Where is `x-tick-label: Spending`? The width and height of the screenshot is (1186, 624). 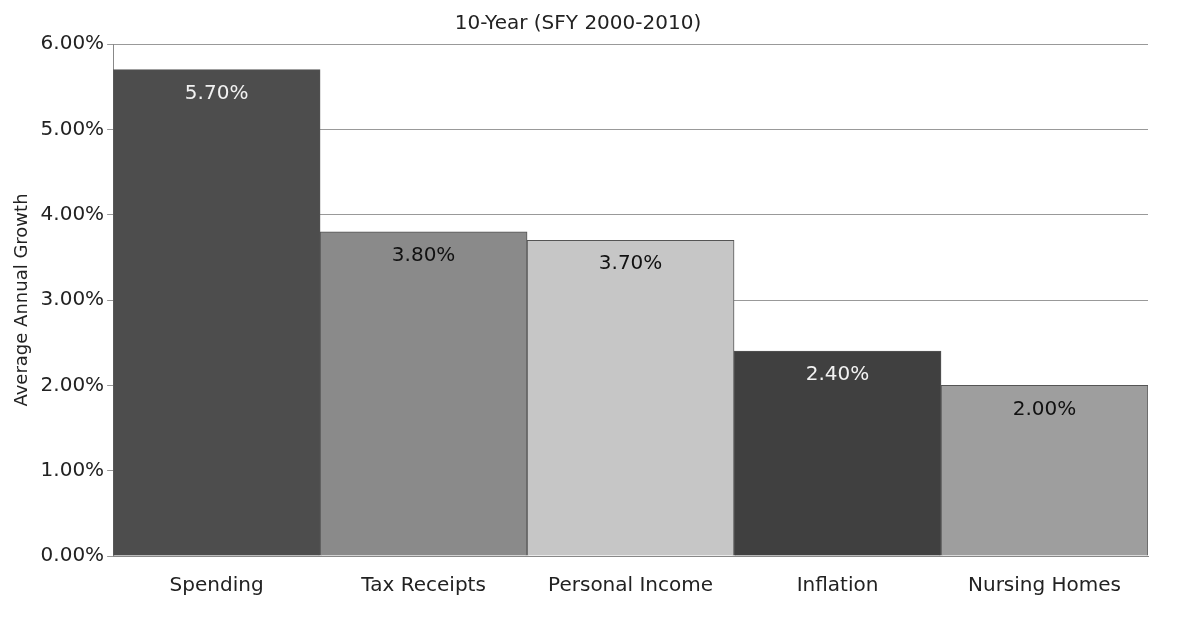
x-tick-label: Spending is located at coordinates (216, 584).